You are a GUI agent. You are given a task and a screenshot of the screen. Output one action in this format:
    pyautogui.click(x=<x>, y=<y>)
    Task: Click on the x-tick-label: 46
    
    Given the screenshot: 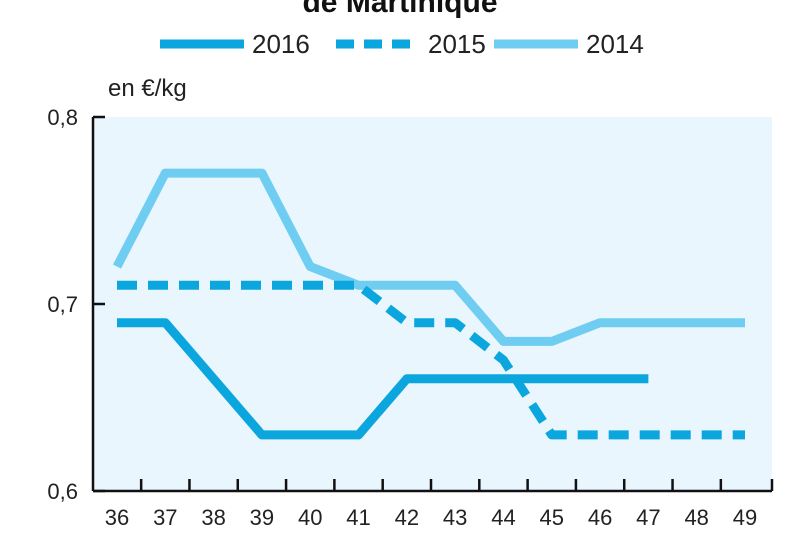 What is the action you would take?
    pyautogui.click(x=600, y=517)
    